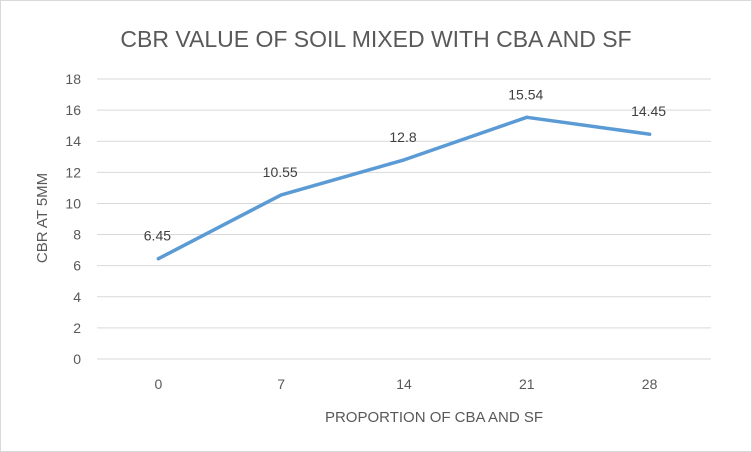  I want to click on data-label: 12.8, so click(402, 137).